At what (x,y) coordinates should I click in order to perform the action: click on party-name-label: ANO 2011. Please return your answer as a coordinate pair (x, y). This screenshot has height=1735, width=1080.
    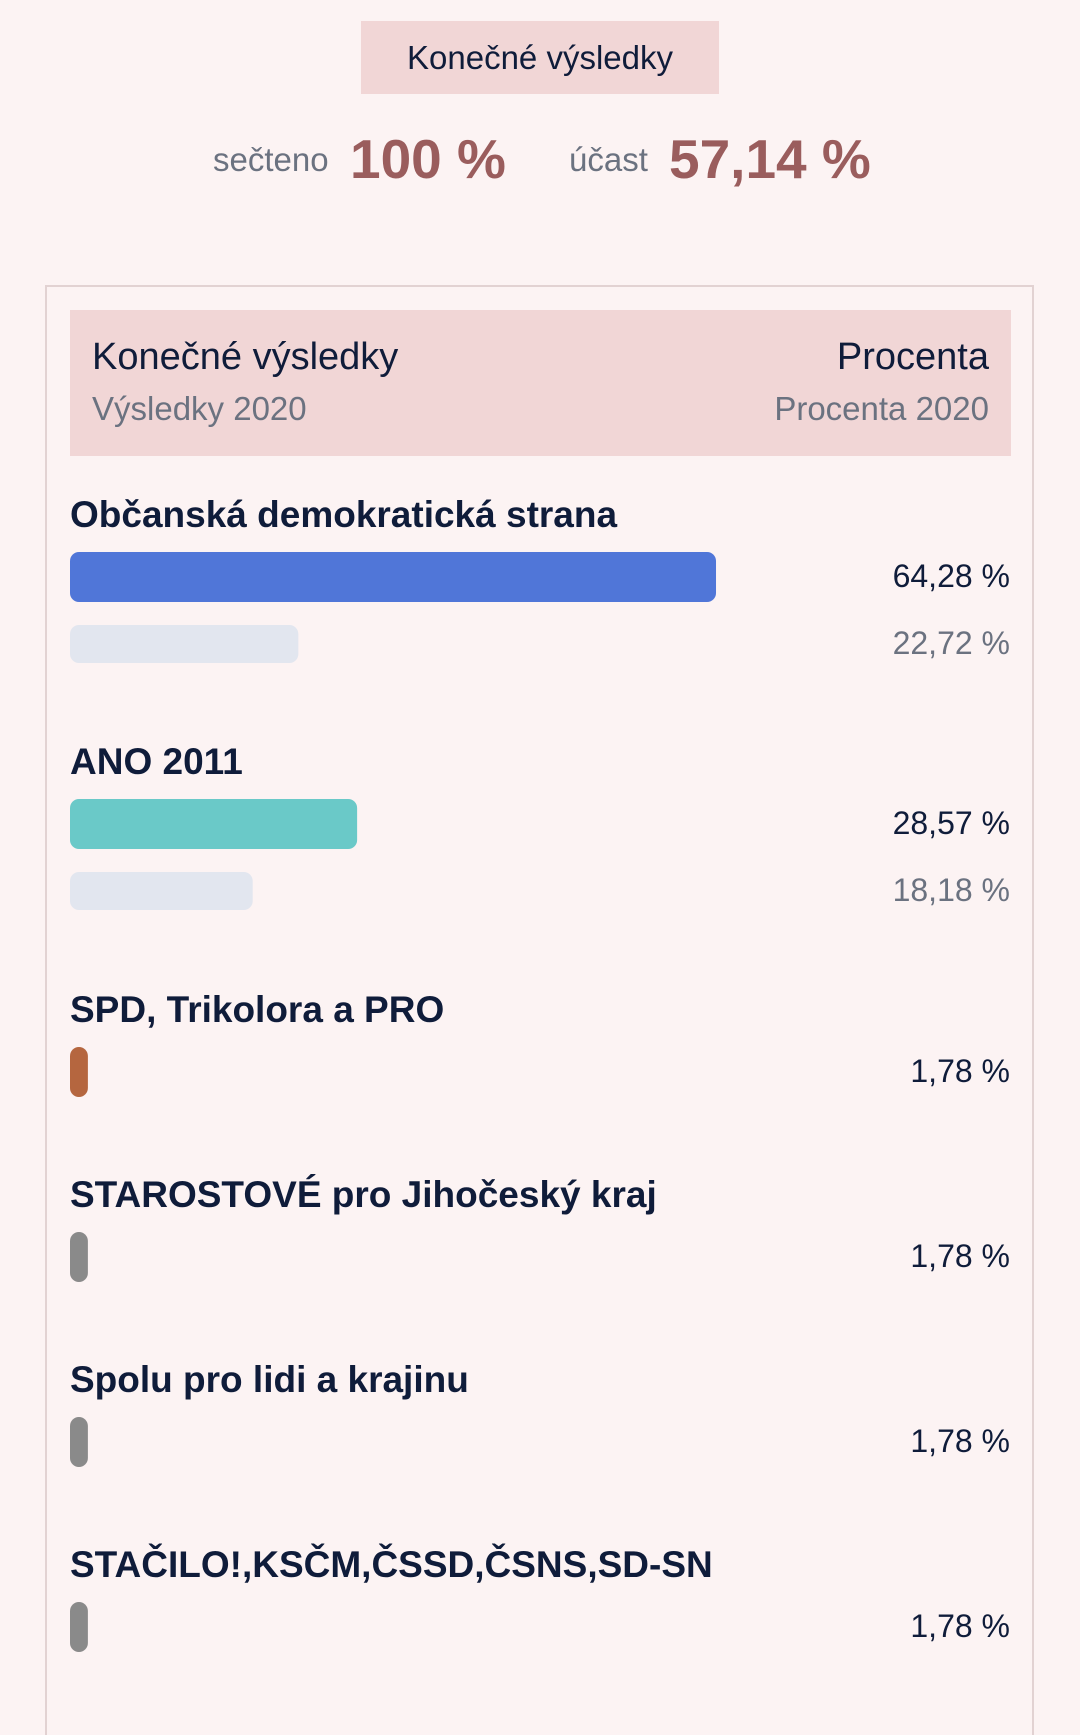
    Looking at the image, I should click on (156, 761).